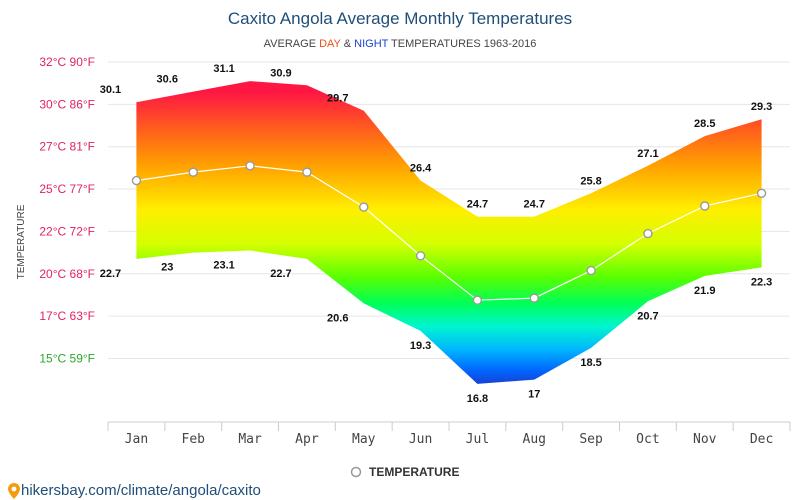 The image size is (800, 500). Describe the element at coordinates (534, 395) in the screenshot. I see `night-value-label: 17` at that location.